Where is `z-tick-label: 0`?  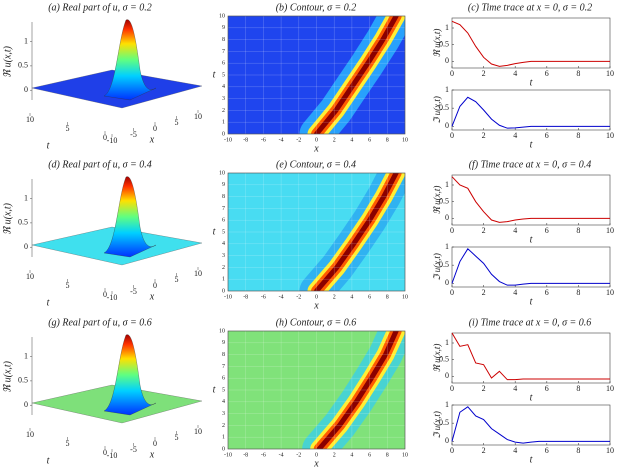 z-tick-label: 0 is located at coordinates (26, 89).